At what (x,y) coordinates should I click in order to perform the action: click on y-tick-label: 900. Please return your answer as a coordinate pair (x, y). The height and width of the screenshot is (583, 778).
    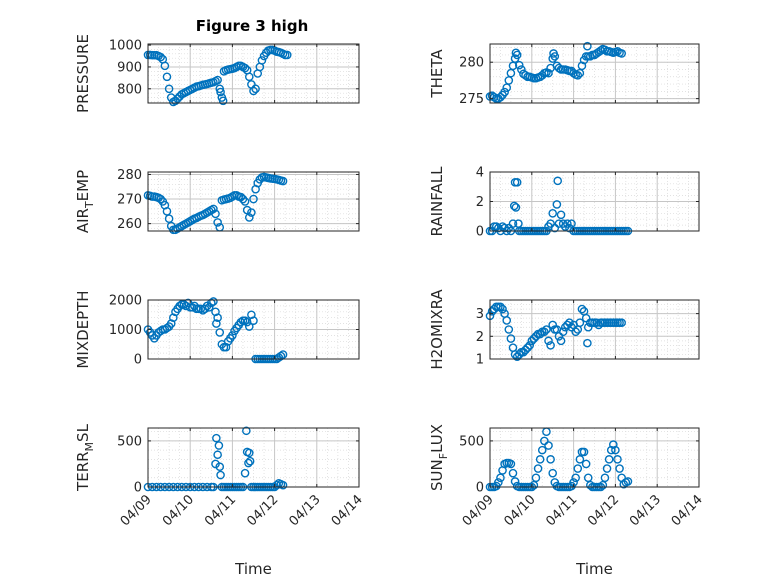
    Looking at the image, I should click on (129, 67).